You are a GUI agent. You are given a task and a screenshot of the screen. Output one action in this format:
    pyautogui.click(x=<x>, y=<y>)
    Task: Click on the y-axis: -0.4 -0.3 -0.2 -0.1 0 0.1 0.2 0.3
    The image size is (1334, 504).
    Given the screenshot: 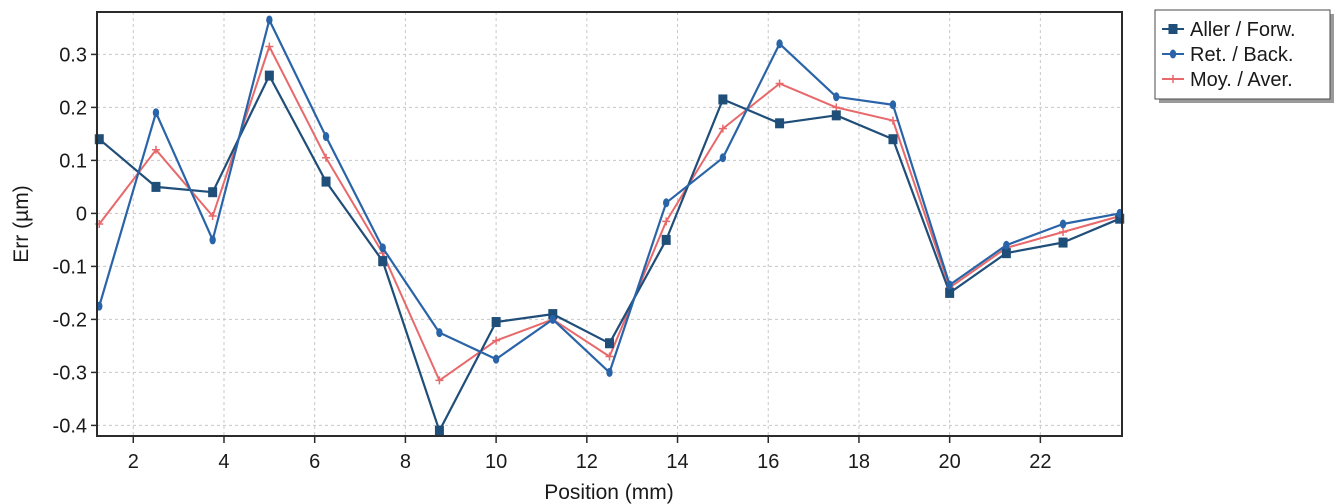 What is the action you would take?
    pyautogui.click(x=75, y=240)
    